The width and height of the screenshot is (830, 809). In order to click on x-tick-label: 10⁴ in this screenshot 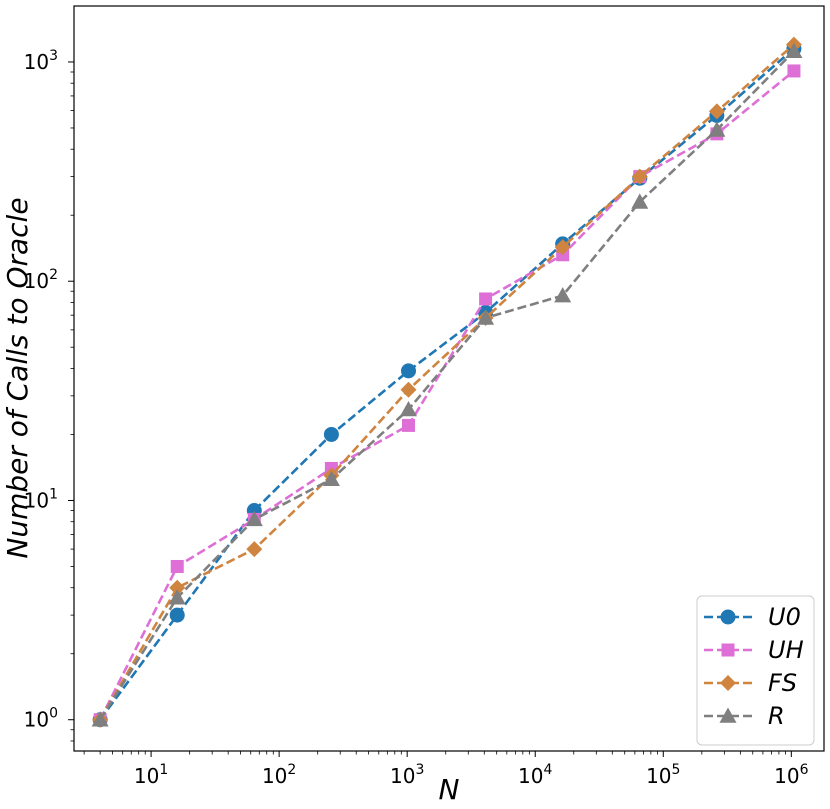, I will do `click(535, 775)`.